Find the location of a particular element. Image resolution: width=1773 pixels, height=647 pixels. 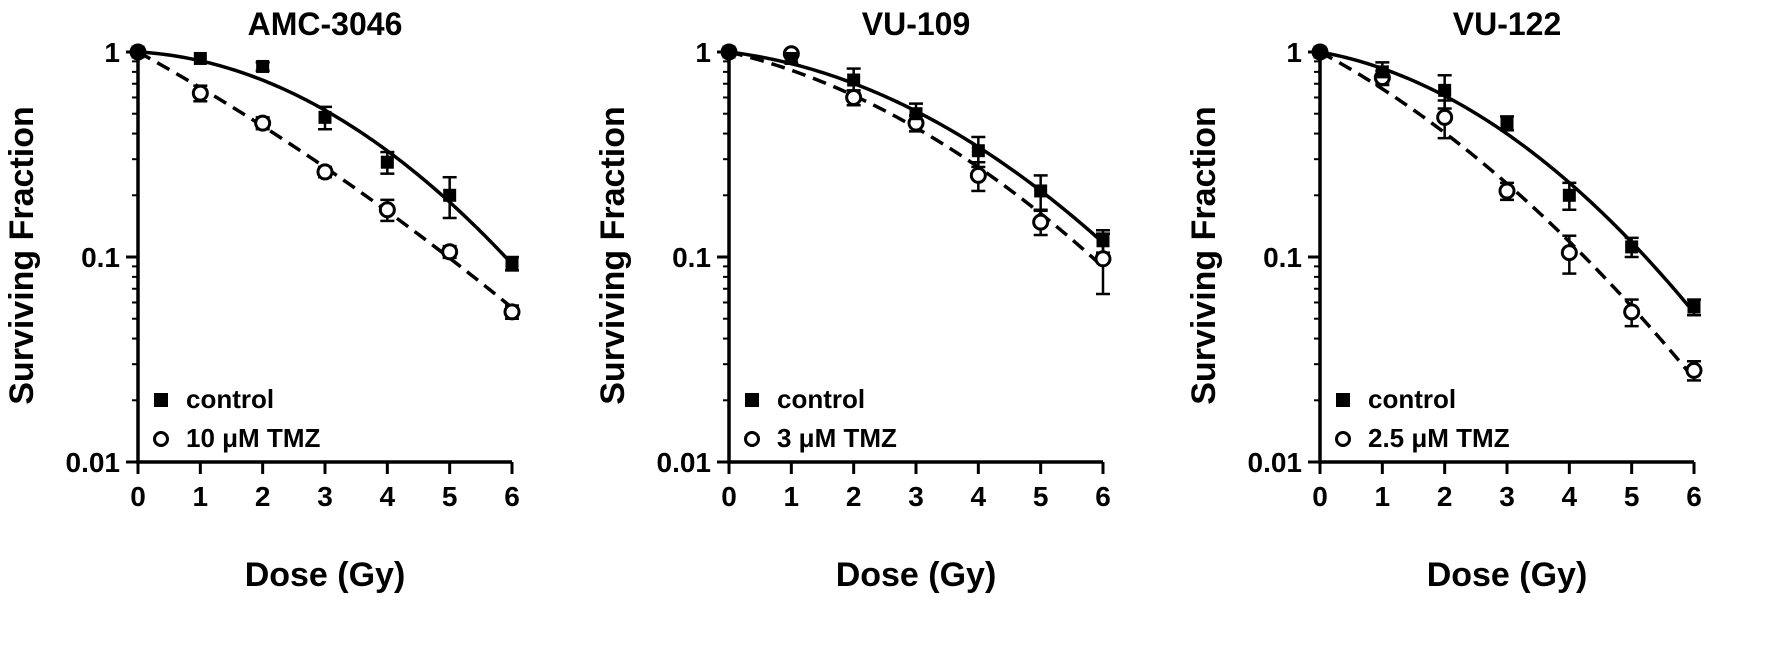

chart-title: VU-109 is located at coordinates (916, 24).